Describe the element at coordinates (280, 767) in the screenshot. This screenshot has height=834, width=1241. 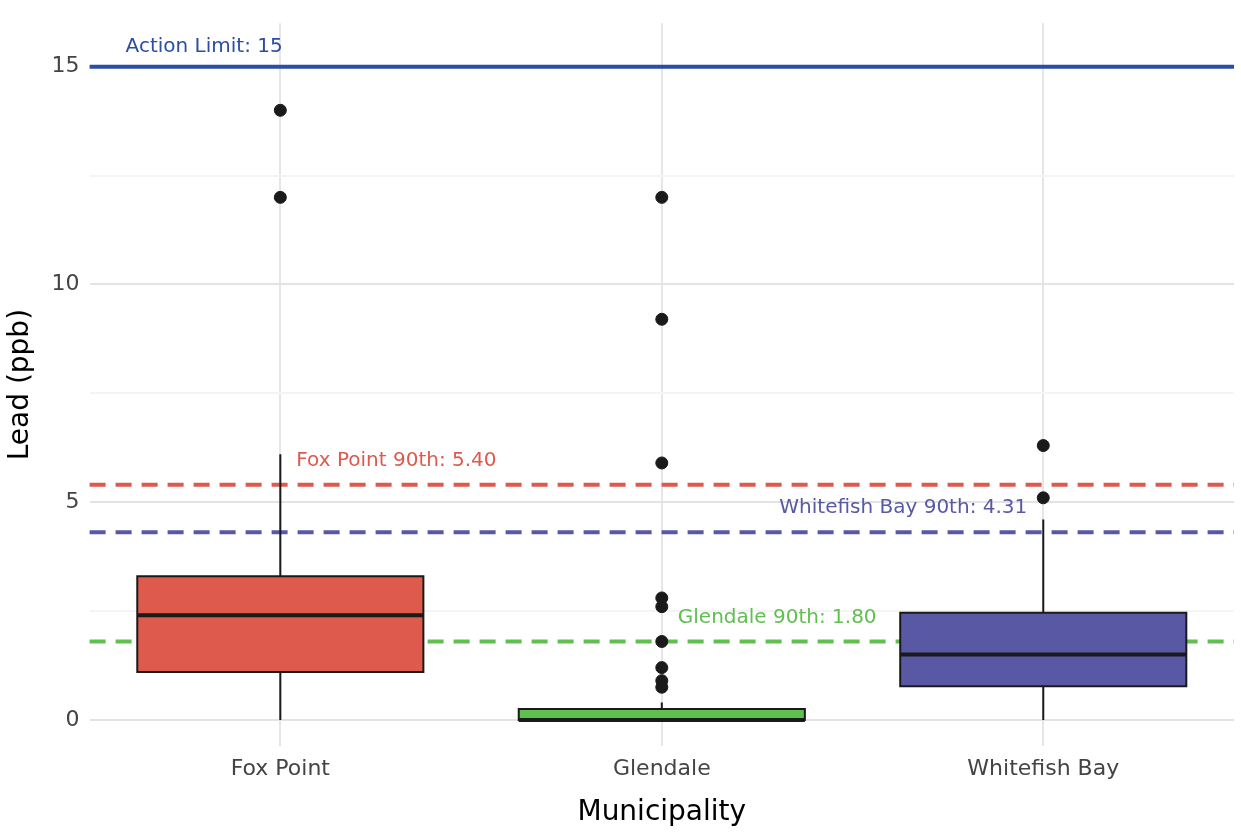
I see `x-tick-label: Fox Point` at that location.